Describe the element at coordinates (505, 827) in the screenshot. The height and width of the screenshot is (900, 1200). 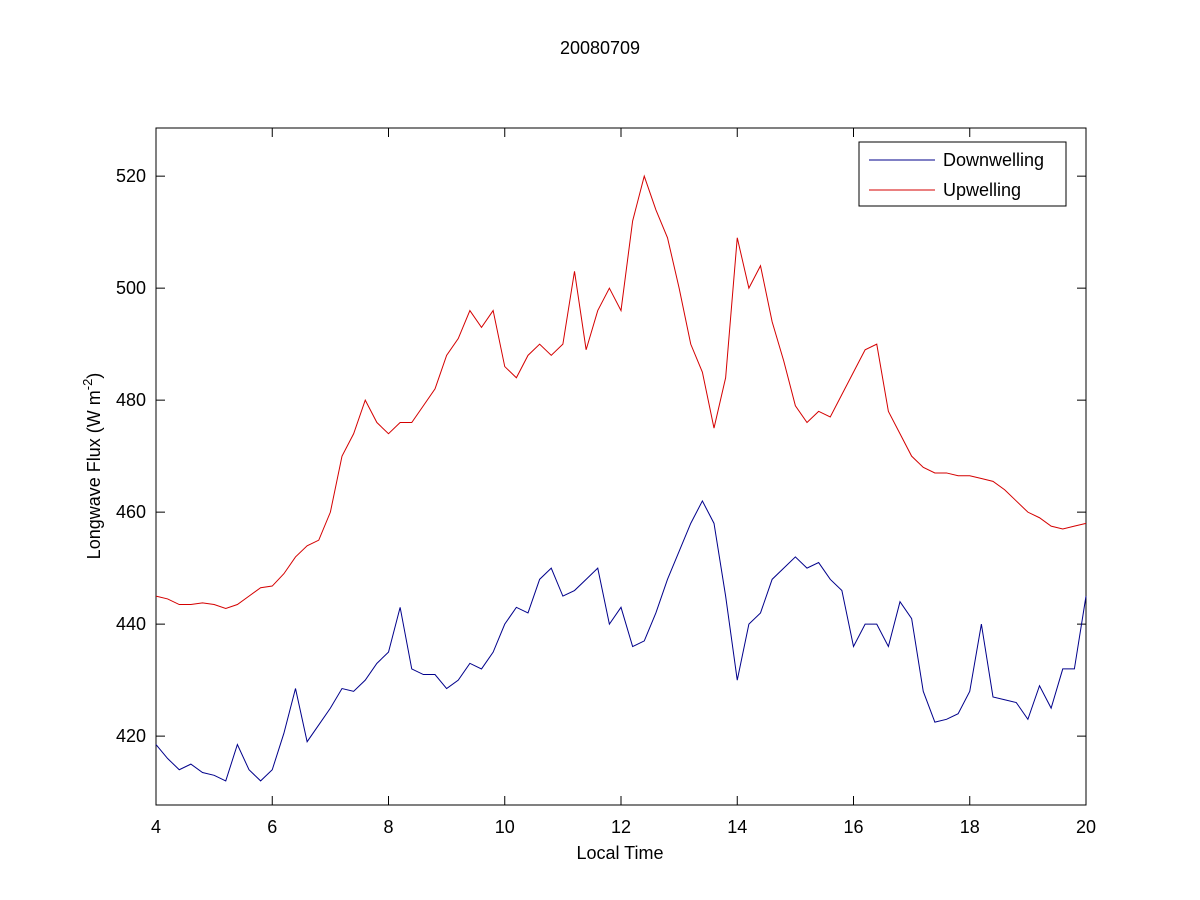
I see `x-tick-label: 10` at that location.